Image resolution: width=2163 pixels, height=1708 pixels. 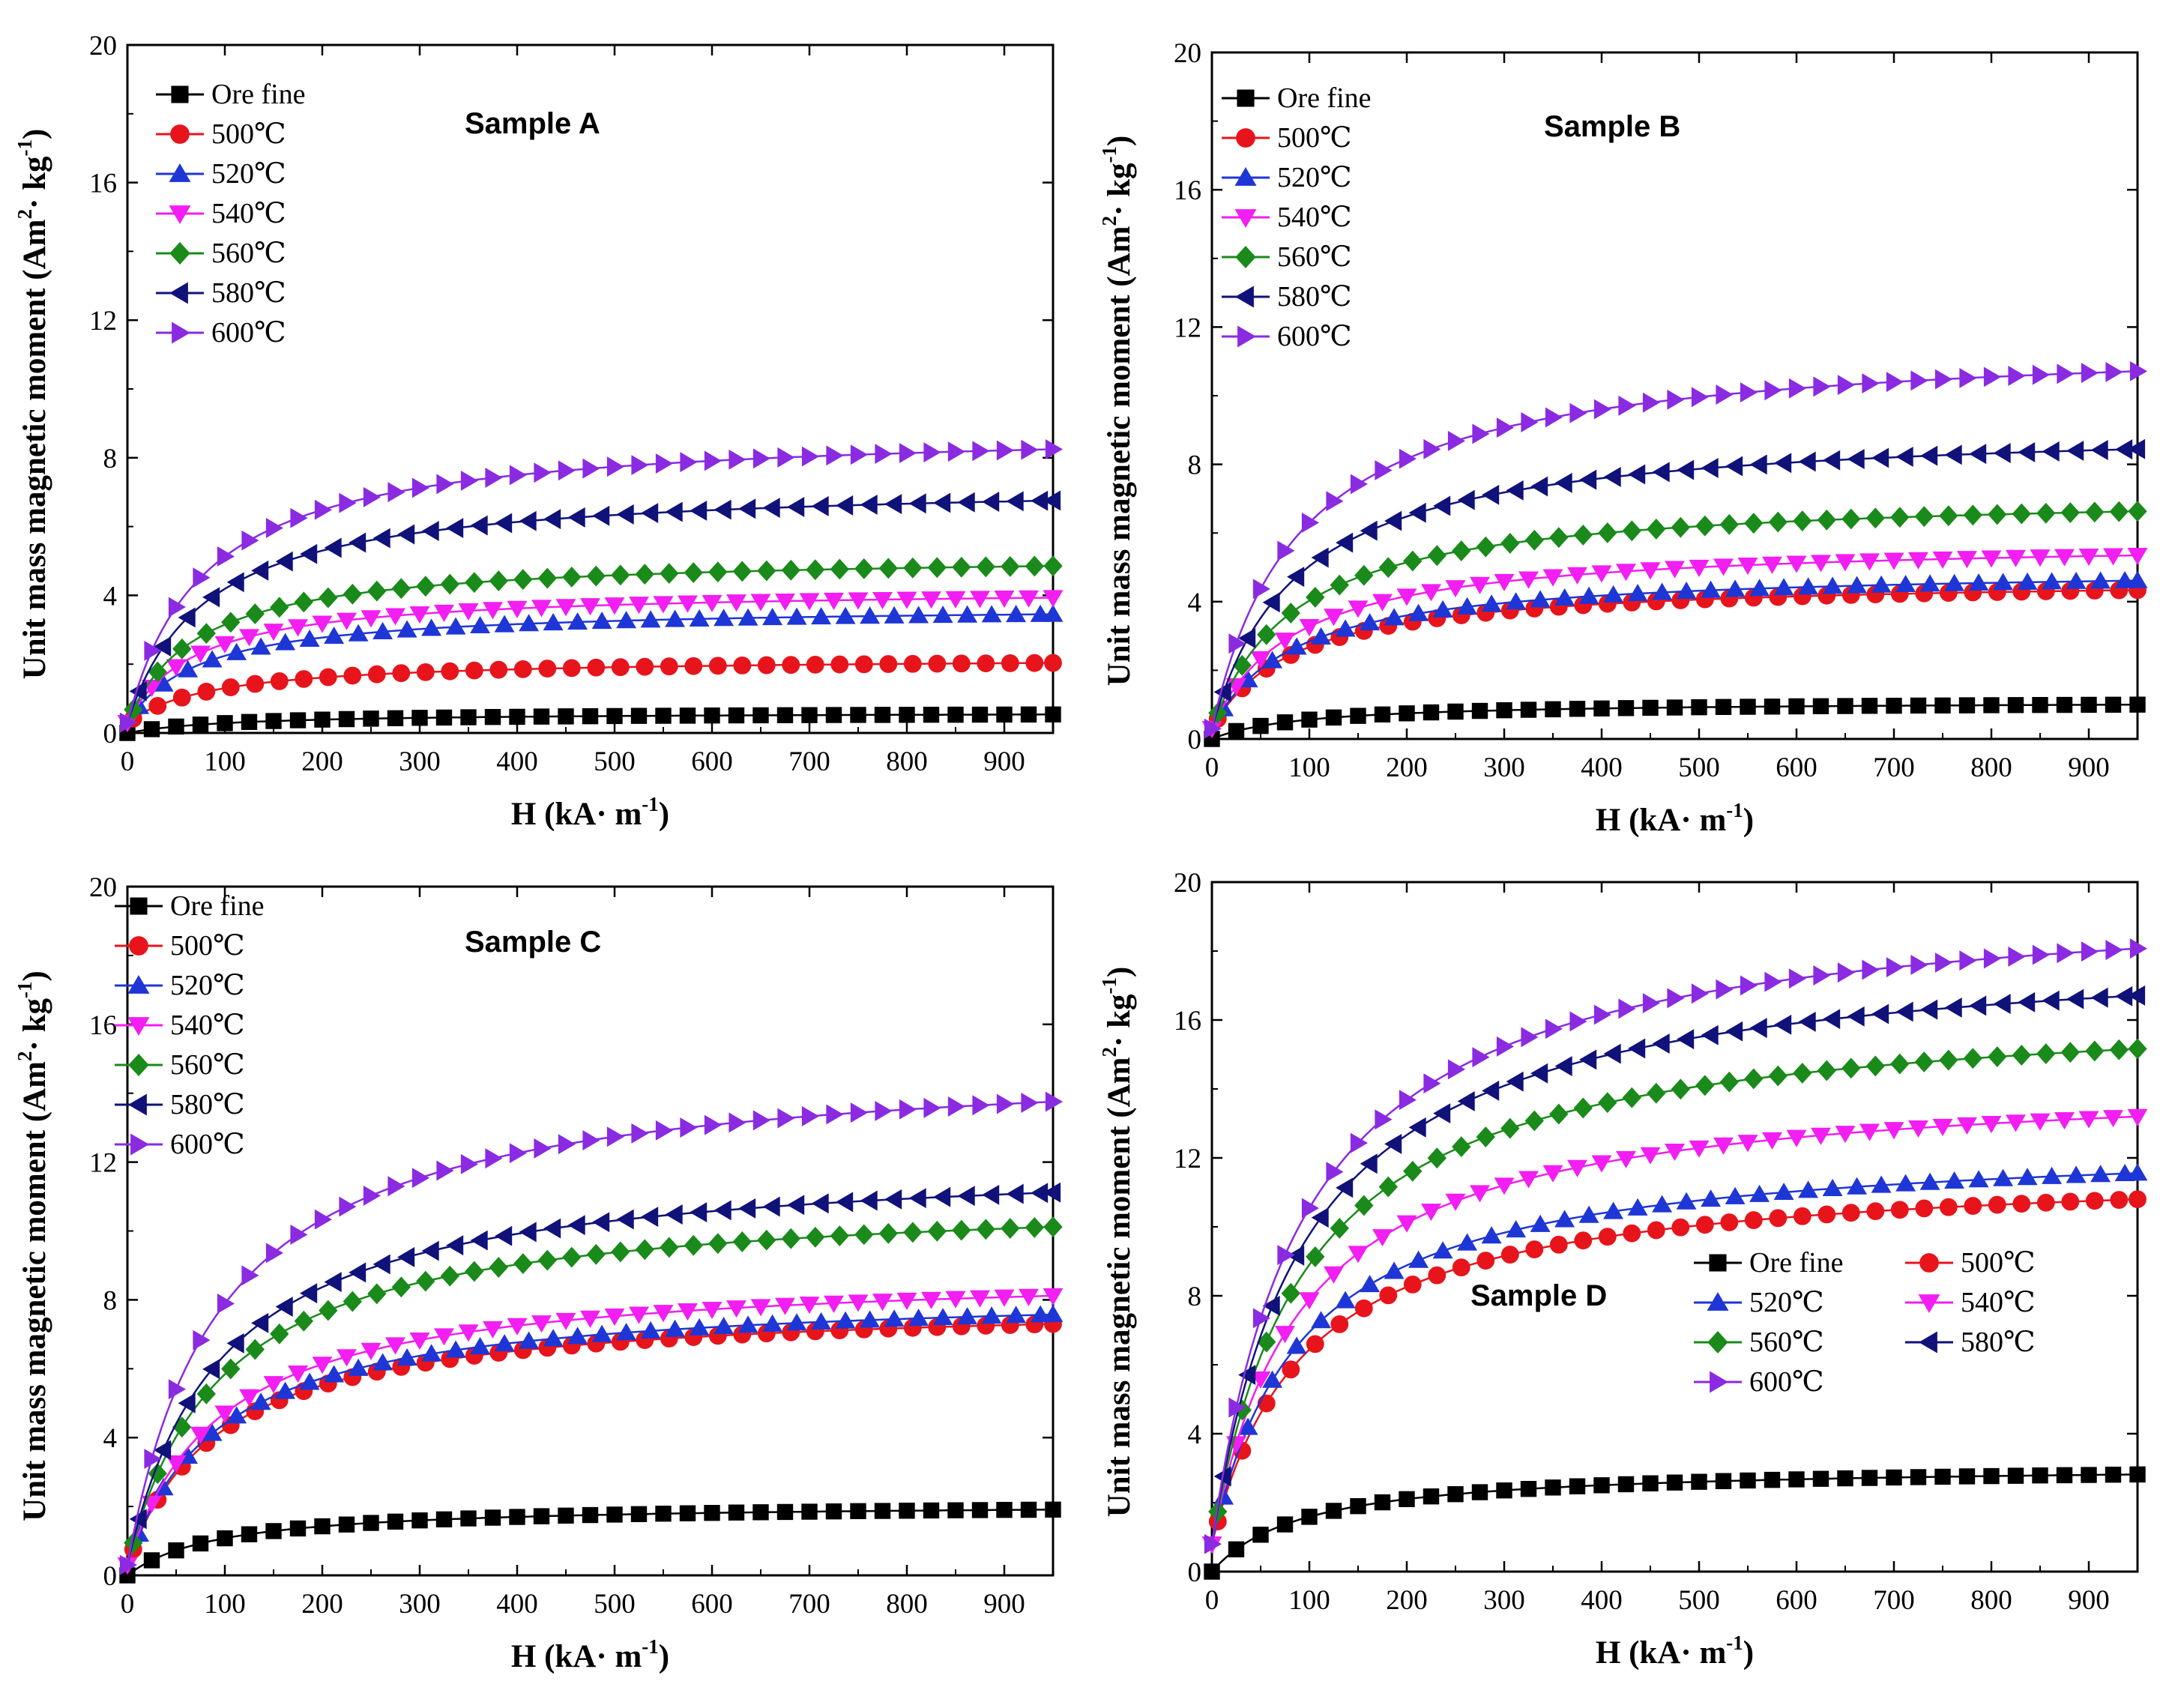 What do you see at coordinates (650, 804) in the screenshot?
I see `x-axis-title-sup: -1` at bounding box center [650, 804].